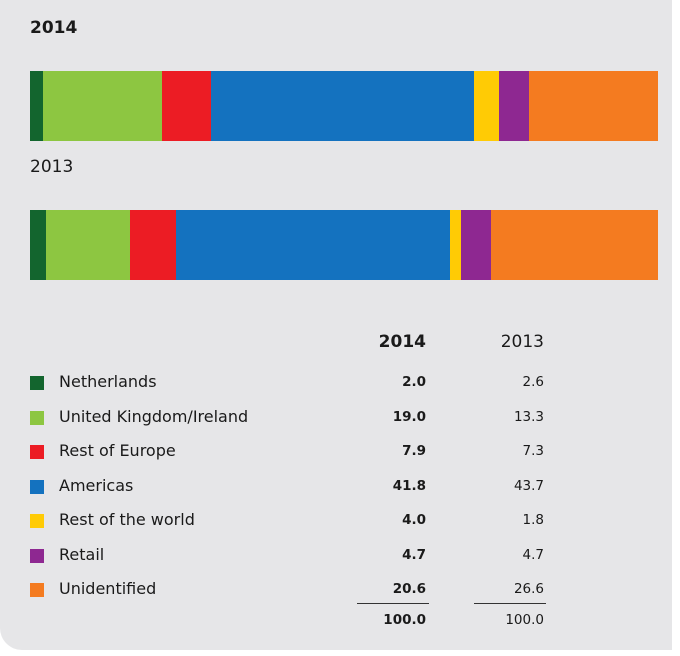  What do you see at coordinates (528, 416) in the screenshot?
I see `value-2013: 13.3` at bounding box center [528, 416].